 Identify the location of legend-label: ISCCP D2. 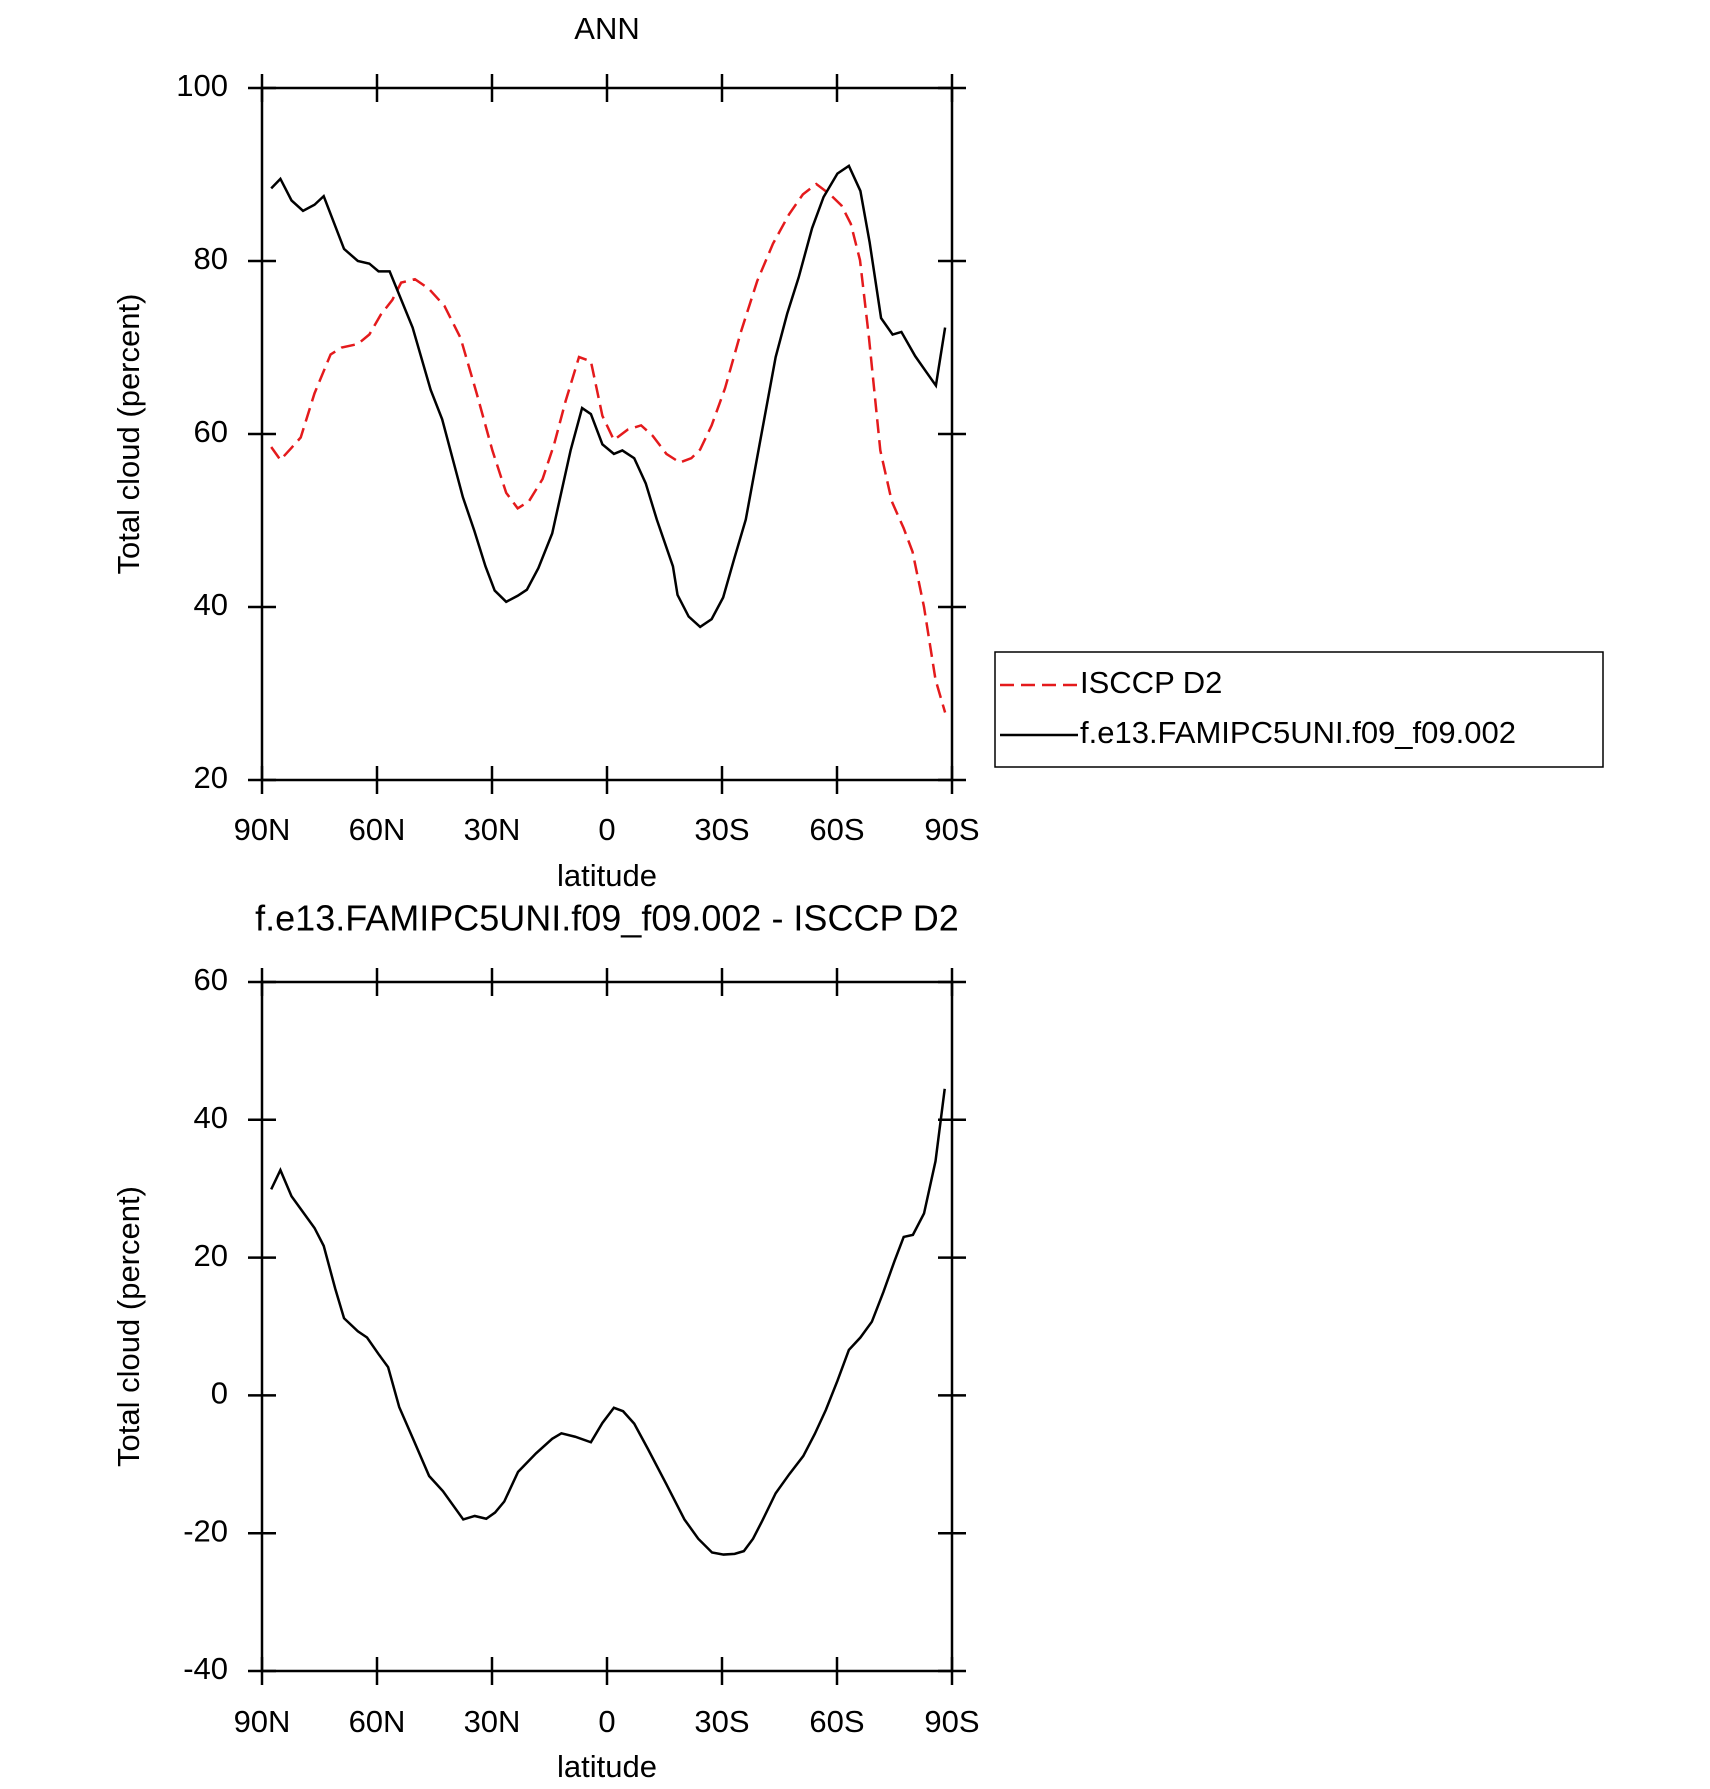
(1151, 682).